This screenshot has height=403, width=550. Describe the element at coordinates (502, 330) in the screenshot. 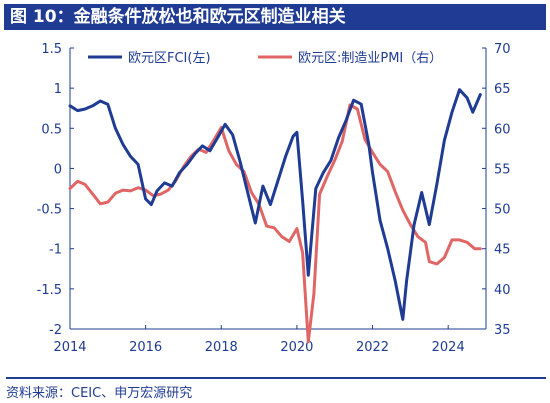

I see `right-tick-label: 35` at that location.